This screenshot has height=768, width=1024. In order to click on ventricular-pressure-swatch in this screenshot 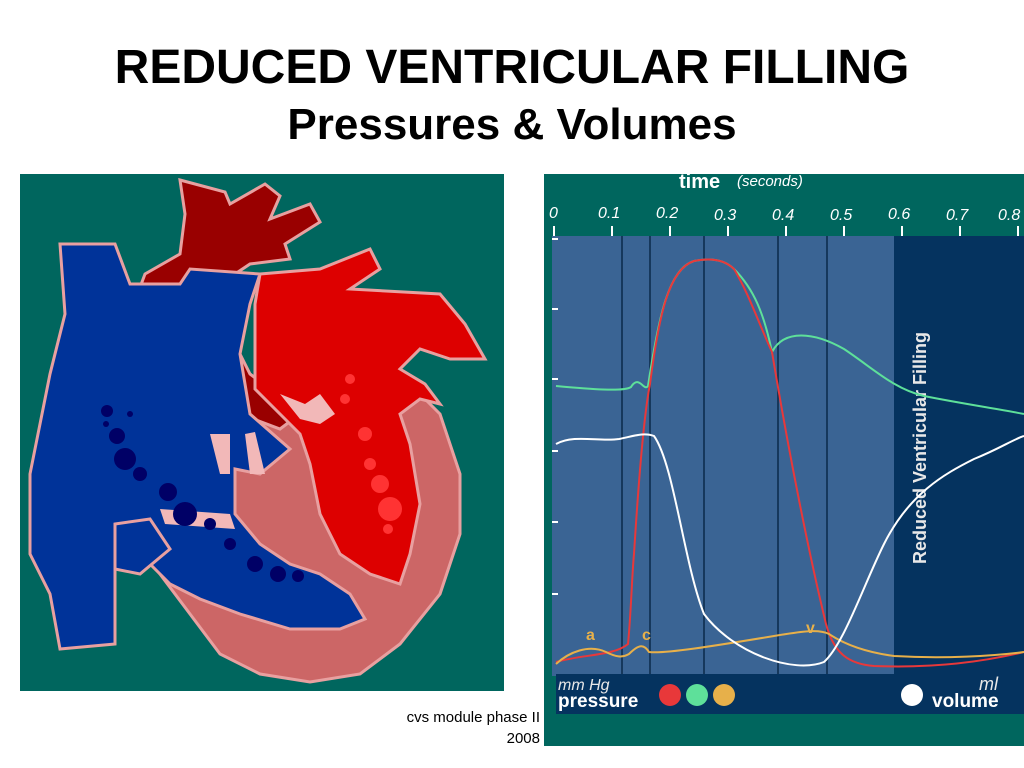, I will do `click(670, 695)`.